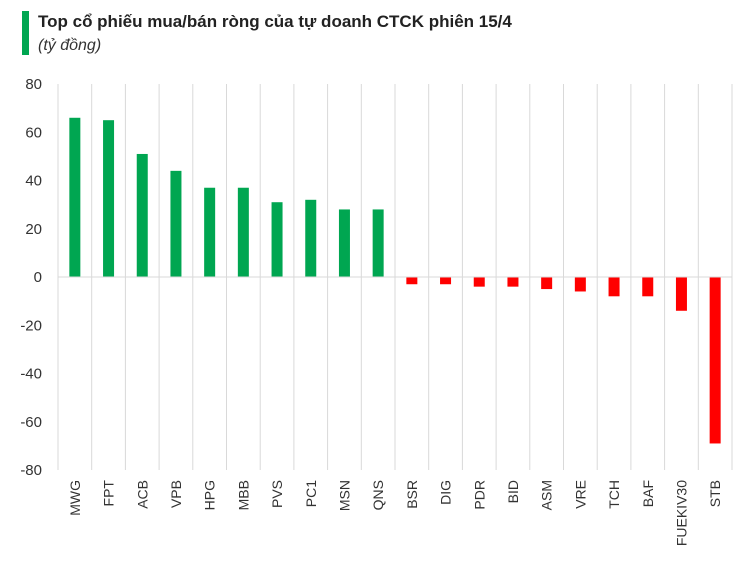  I want to click on y-tick-label: -40, so click(31, 374).